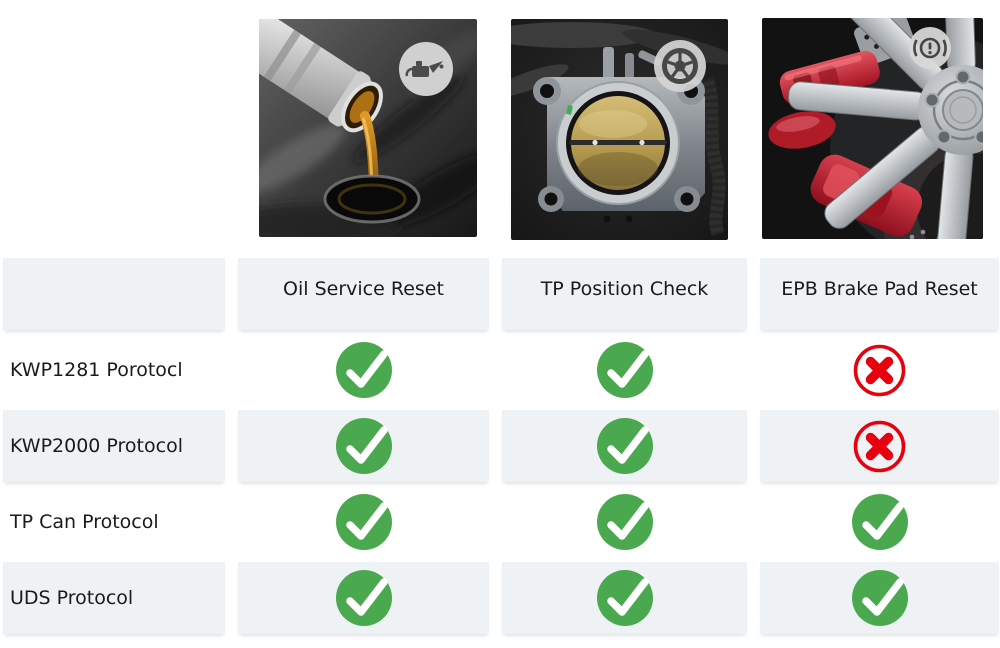 The height and width of the screenshot is (648, 1000). I want to click on epb-brake-photo-art, so click(872, 128).